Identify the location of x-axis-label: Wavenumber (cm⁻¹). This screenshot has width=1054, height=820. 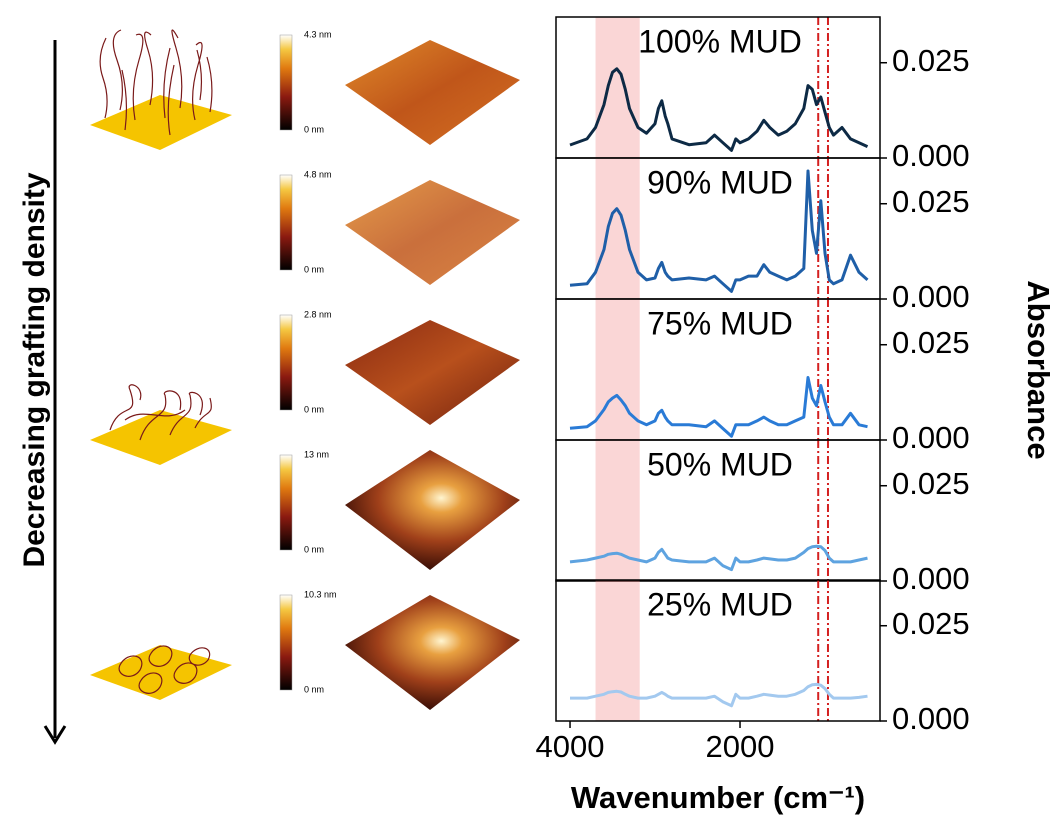
(718, 797).